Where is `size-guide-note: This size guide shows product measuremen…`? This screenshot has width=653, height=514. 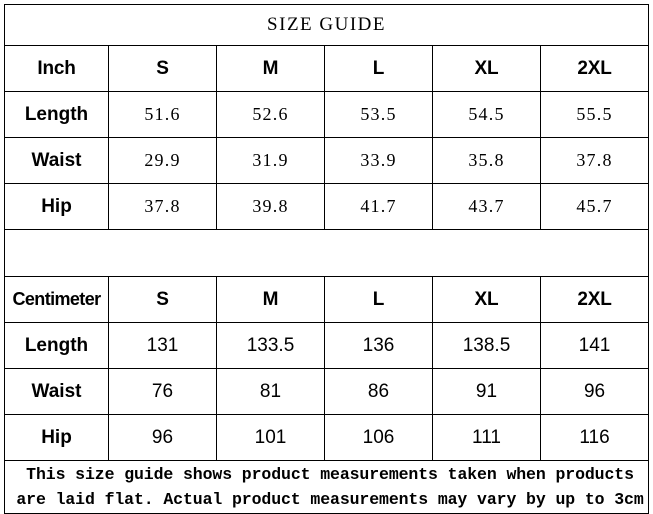
size-guide-note: This size guide shows product measuremen… is located at coordinates (327, 487).